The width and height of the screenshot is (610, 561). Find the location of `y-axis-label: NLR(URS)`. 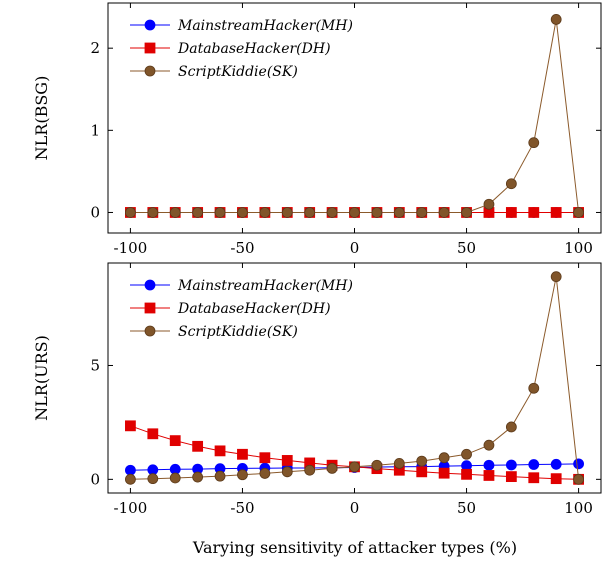

y-axis-label: NLR(URS) is located at coordinates (41, 378).